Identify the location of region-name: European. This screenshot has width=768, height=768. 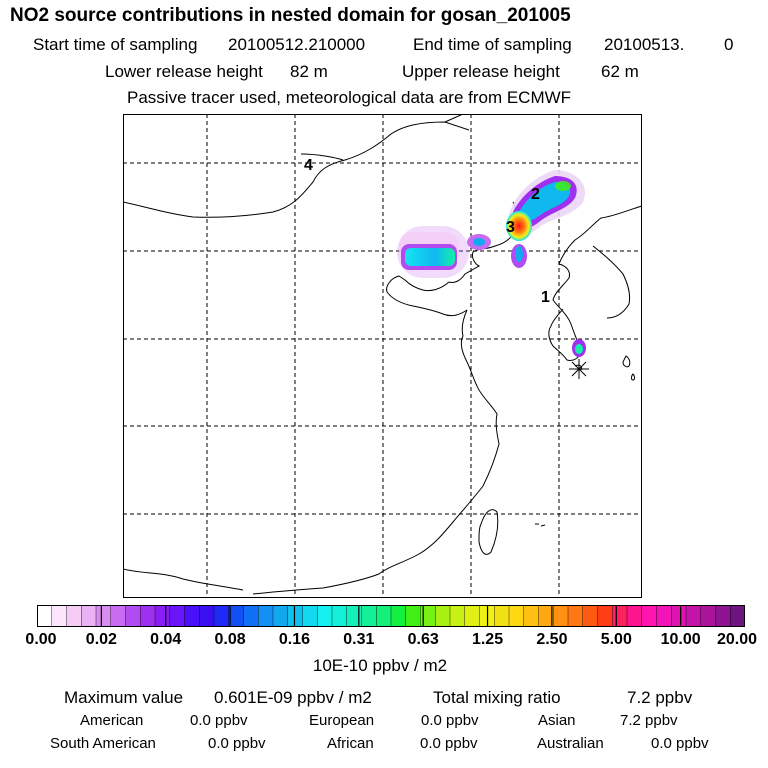
(342, 720).